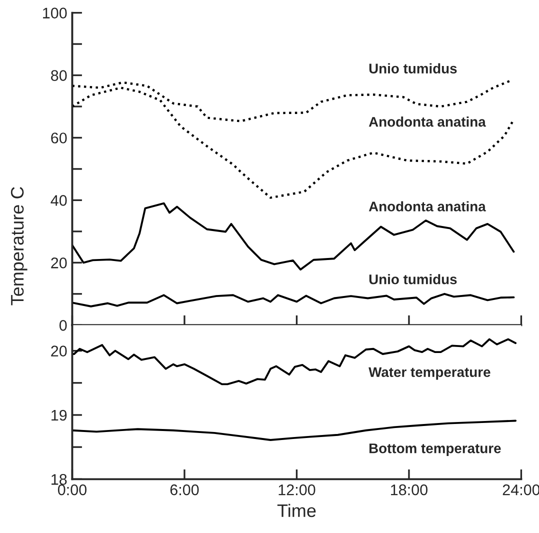  What do you see at coordinates (435, 450) in the screenshot?
I see `series-label: Bottom temperature` at bounding box center [435, 450].